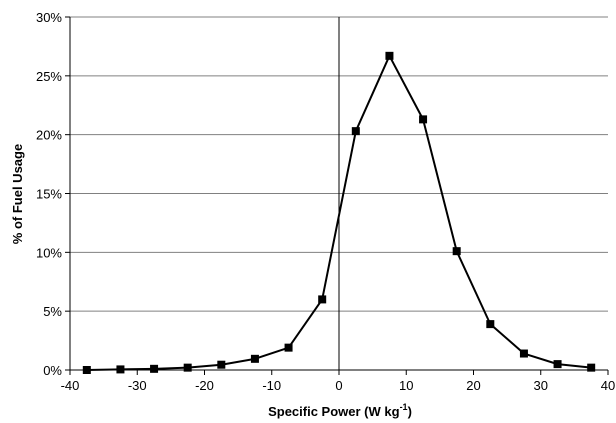 Image resolution: width=616 pixels, height=423 pixels. I want to click on x-tick-label: 0, so click(338, 385).